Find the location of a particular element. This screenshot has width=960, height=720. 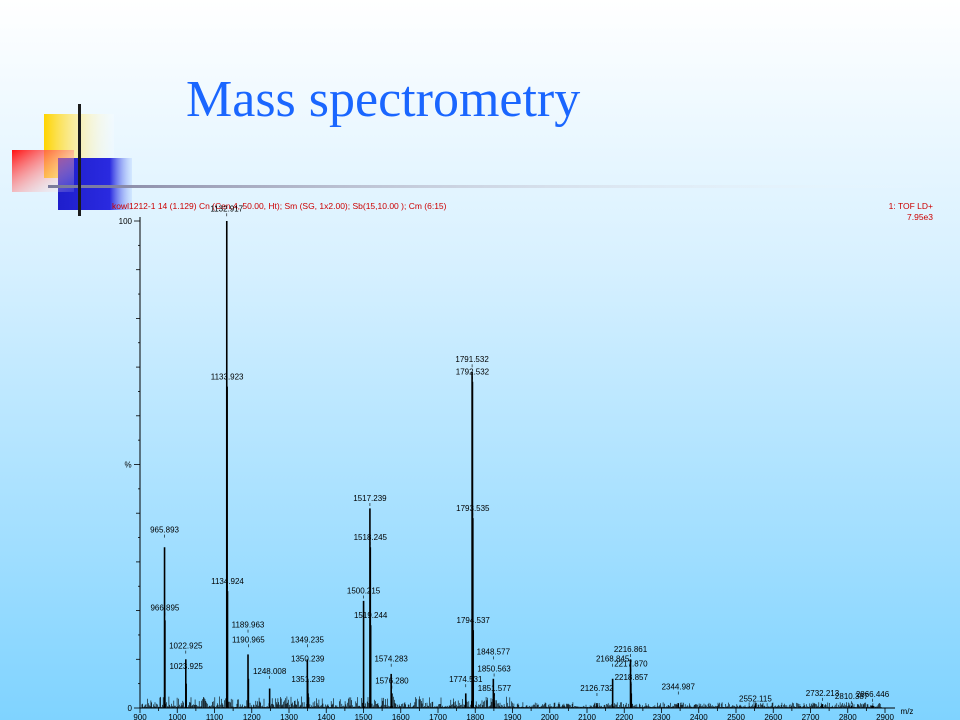

x-tick-label-1300: 1300 is located at coordinates (289, 716).